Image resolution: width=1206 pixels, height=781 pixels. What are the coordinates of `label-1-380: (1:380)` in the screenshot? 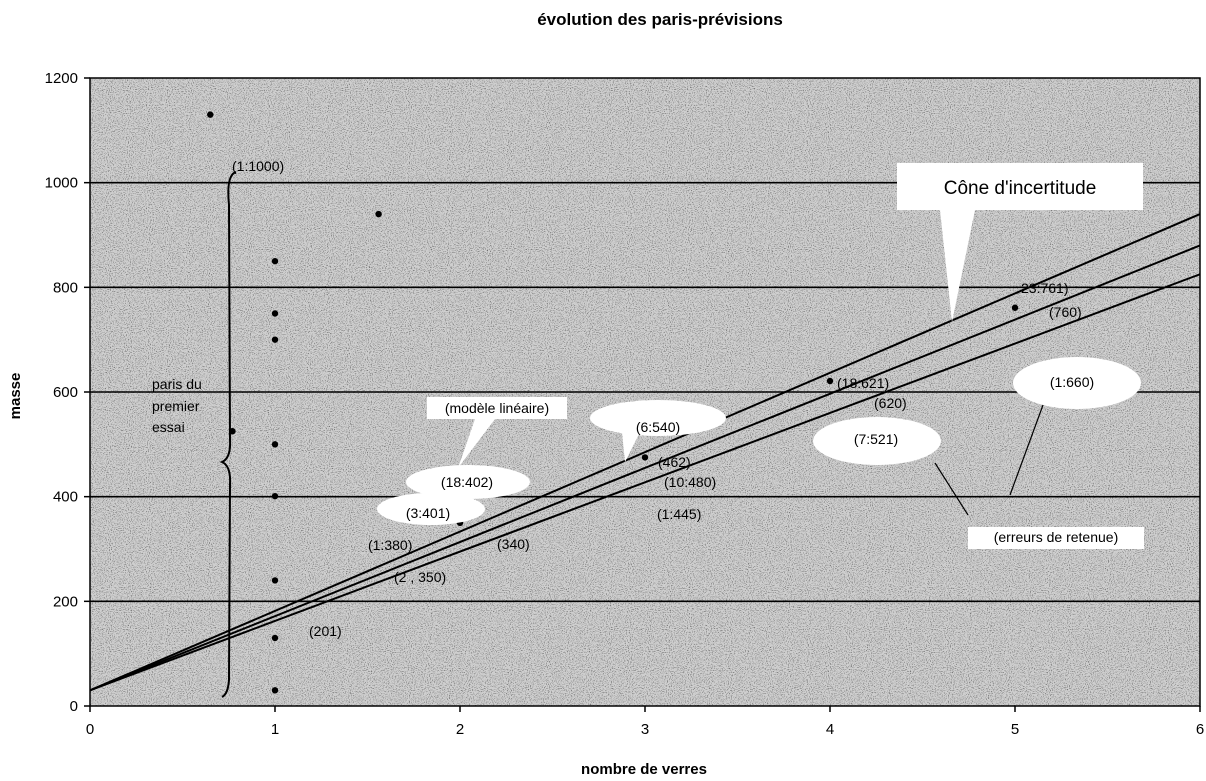 It's located at (390, 545).